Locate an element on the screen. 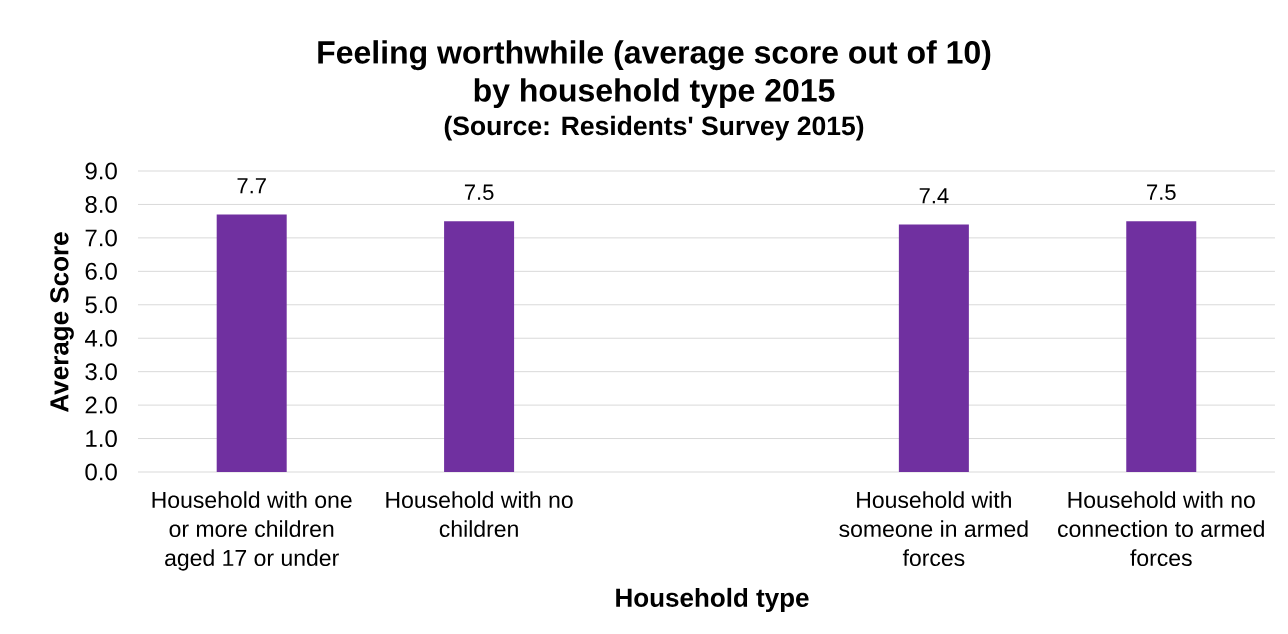 This screenshot has width=1288, height=634. x-axis-title: Household type is located at coordinates (712, 600).